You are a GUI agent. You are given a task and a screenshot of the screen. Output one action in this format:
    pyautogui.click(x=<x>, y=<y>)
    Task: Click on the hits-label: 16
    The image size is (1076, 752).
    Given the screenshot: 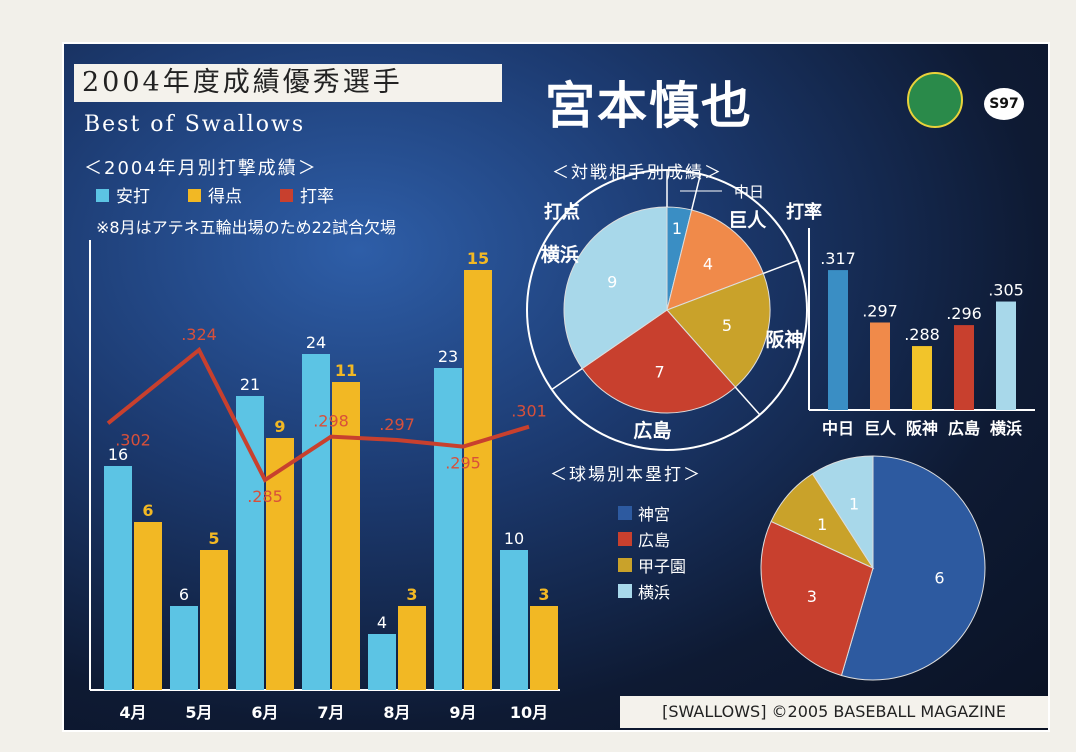 What is the action you would take?
    pyautogui.click(x=118, y=454)
    